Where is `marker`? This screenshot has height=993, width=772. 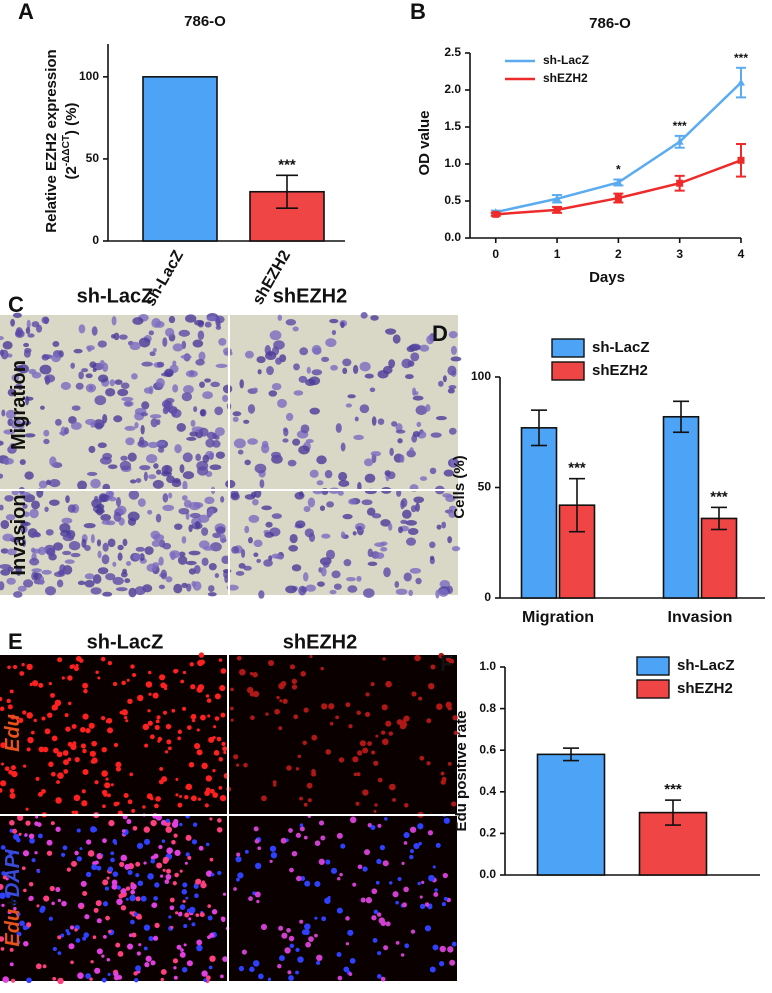
marker is located at coordinates (557, 210).